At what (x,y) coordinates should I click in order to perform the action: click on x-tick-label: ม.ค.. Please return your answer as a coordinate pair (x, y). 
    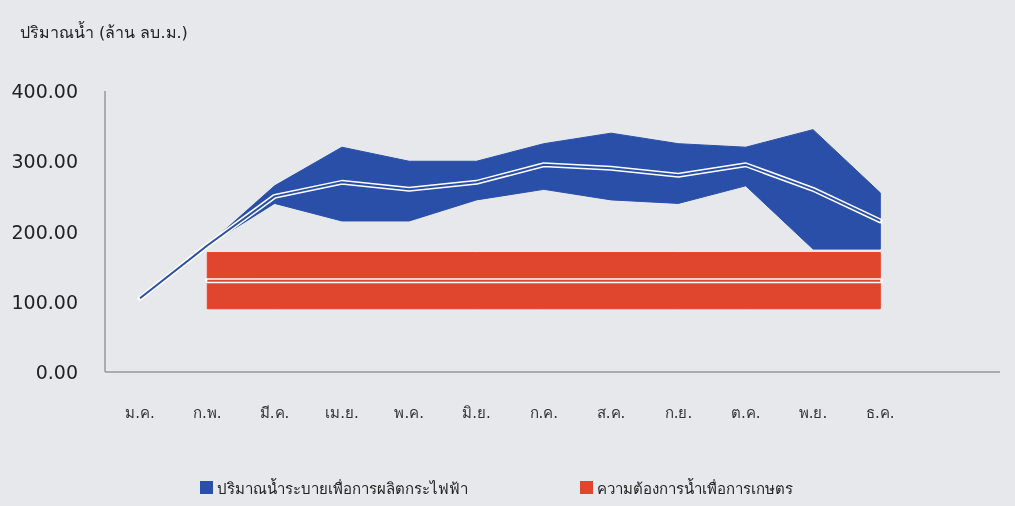
    Looking at the image, I should click on (140, 413).